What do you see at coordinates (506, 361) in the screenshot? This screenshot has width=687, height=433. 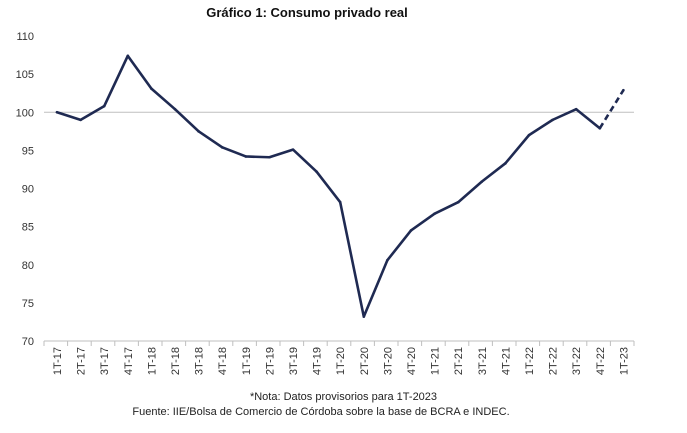 I see `x-tick-label: 4T-21` at bounding box center [506, 361].